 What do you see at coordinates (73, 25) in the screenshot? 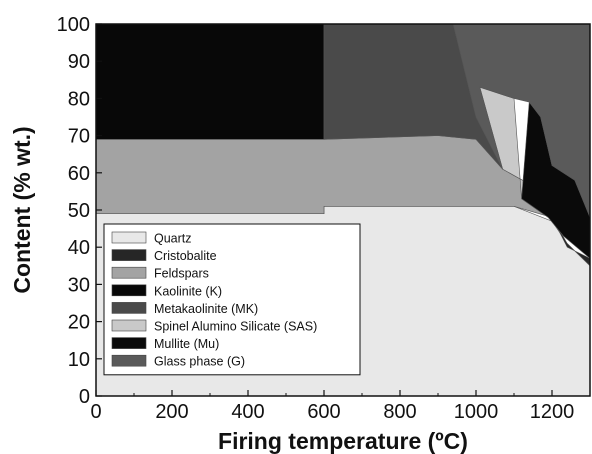
I see `y-tick-label: 100` at bounding box center [73, 25].